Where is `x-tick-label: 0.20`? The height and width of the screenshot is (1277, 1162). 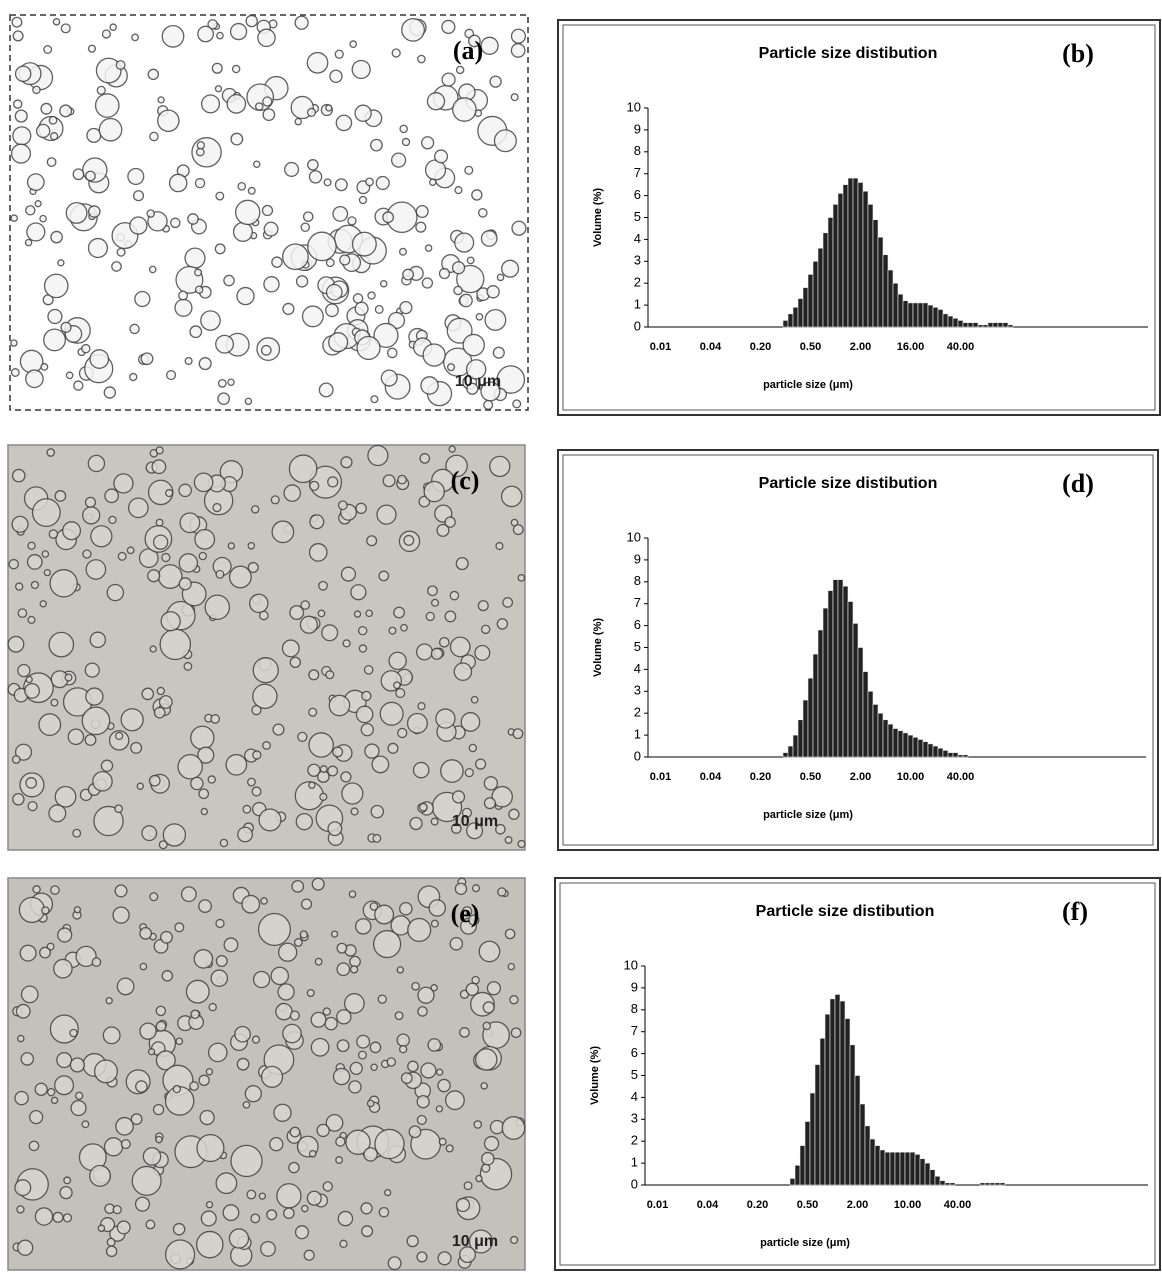 x-tick-label: 0.20 is located at coordinates (757, 1205).